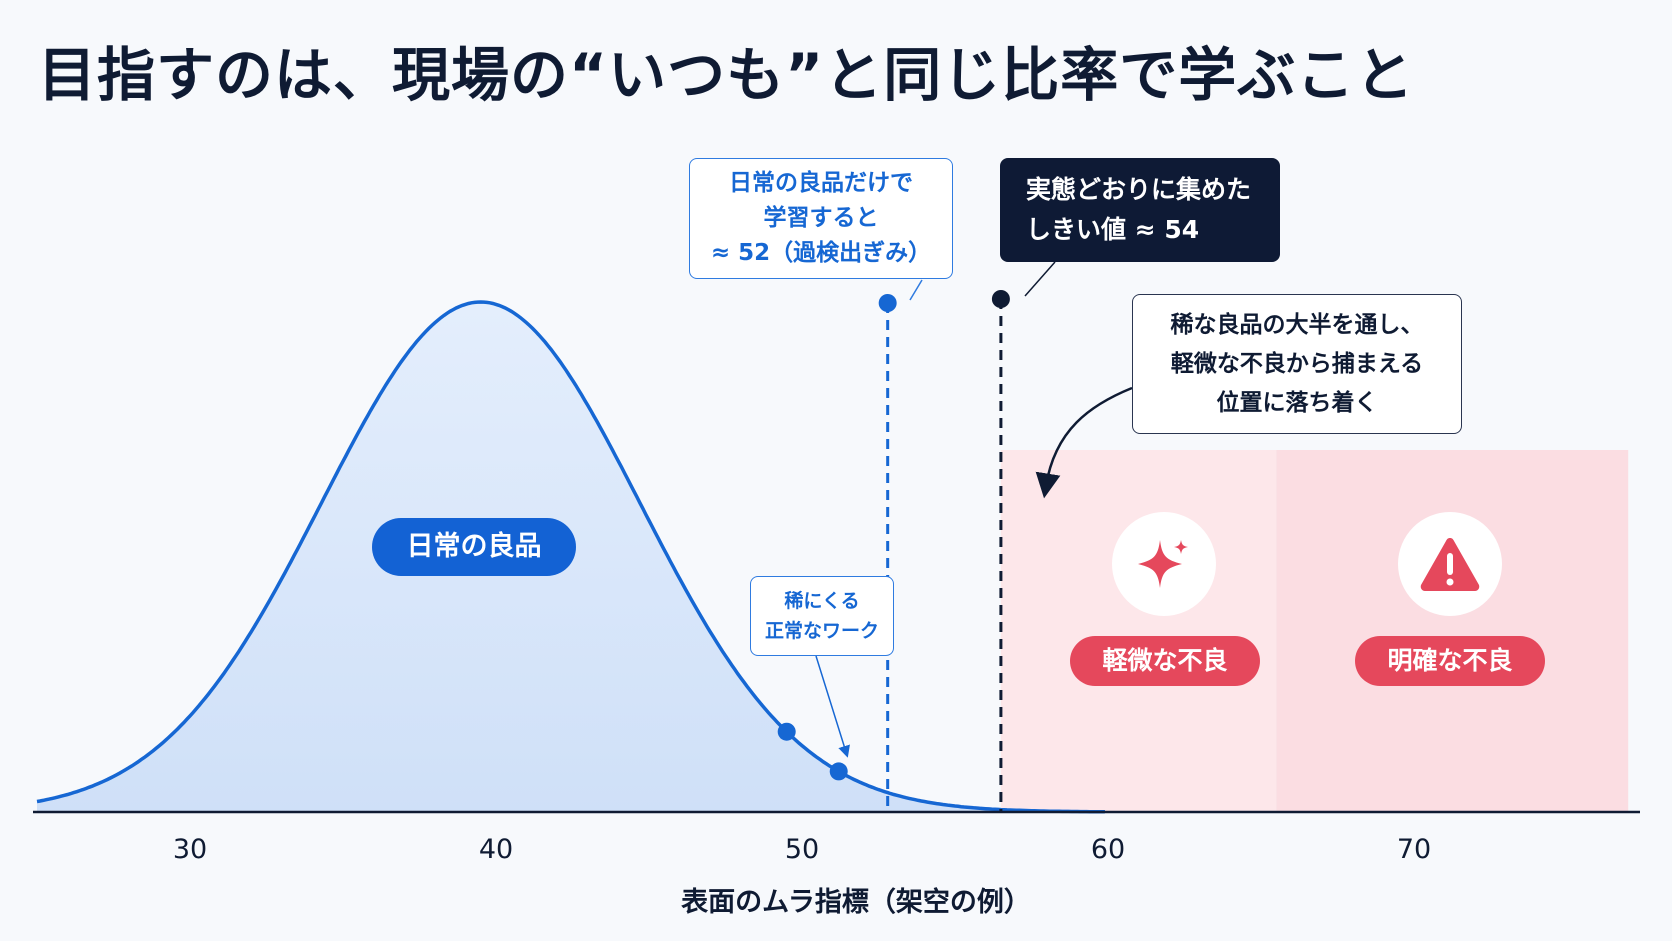 Image resolution: width=1672 pixels, height=941 pixels. What do you see at coordinates (821, 253) in the screenshot?
I see `callout-line: ≈ 52（過検出ぎみ）` at bounding box center [821, 253].